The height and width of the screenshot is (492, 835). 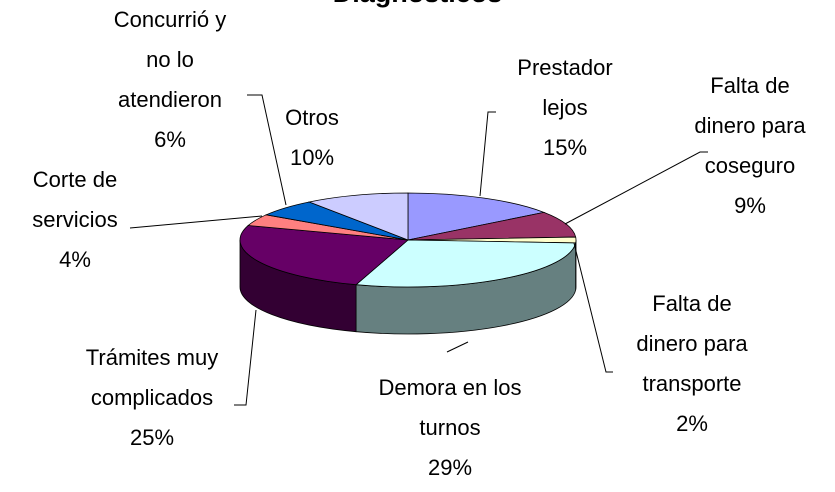 What do you see at coordinates (170, 59) in the screenshot?
I see `category-label: Concurrió y no lo atendieron` at bounding box center [170, 59].